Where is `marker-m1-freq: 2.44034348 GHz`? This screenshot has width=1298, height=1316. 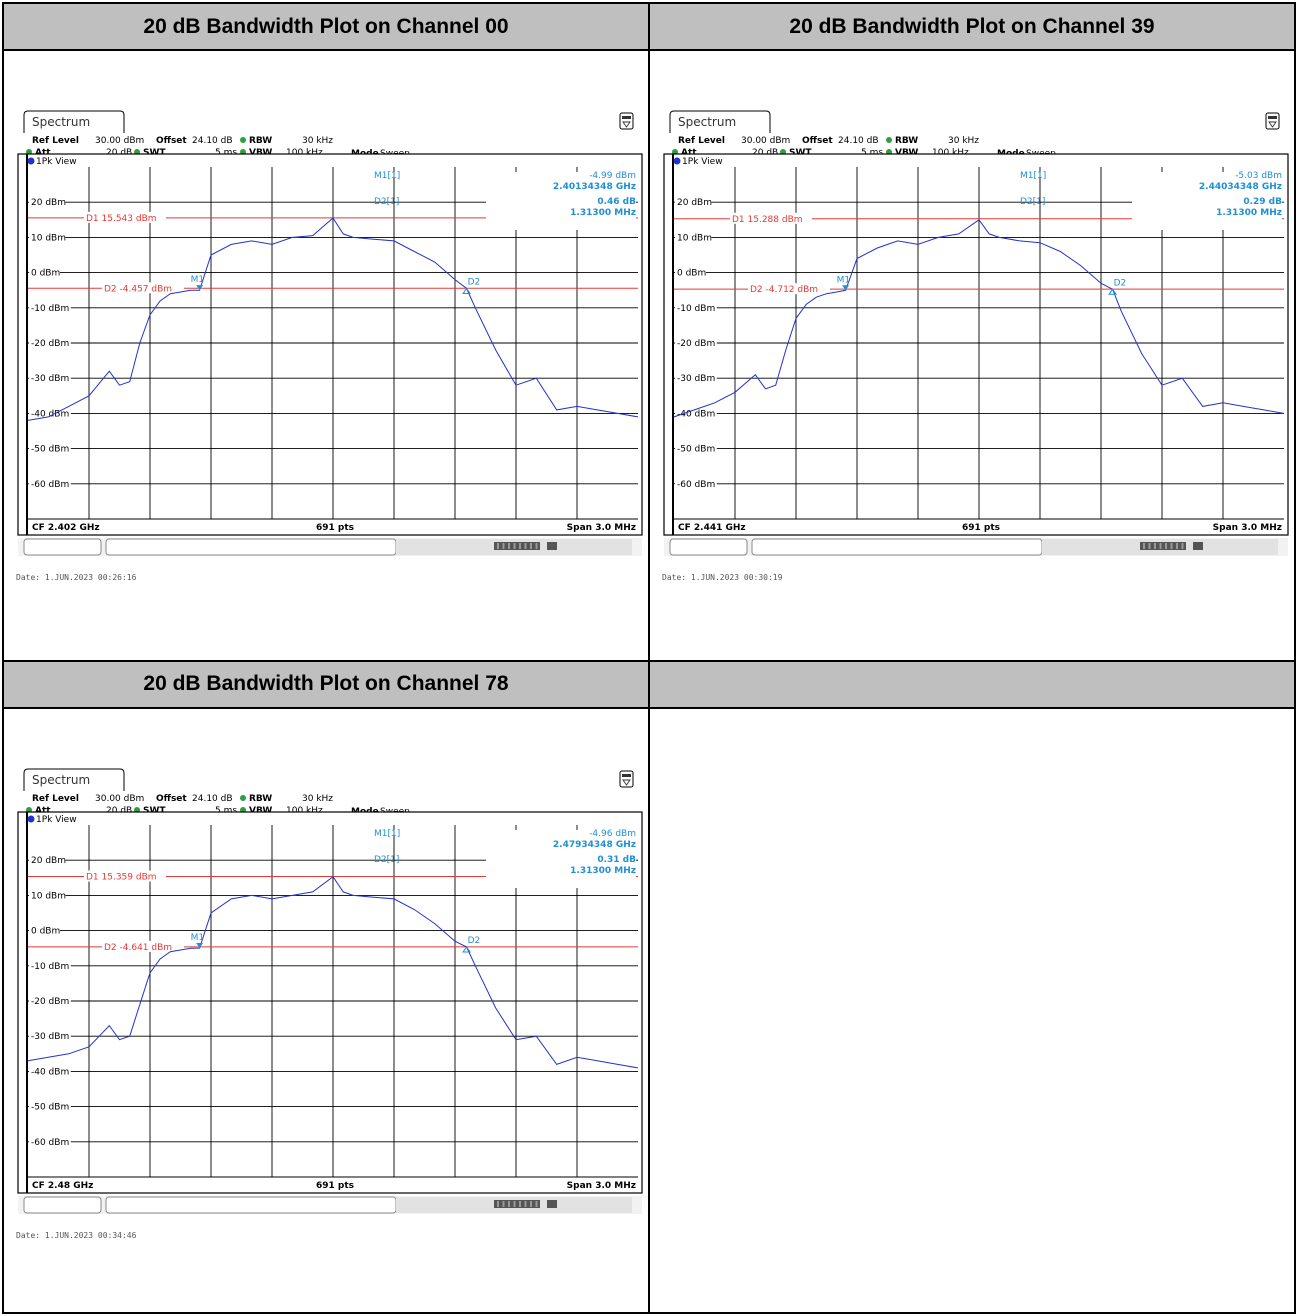
marker-m1-freq: 2.44034348 GHz is located at coordinates (1240, 187).